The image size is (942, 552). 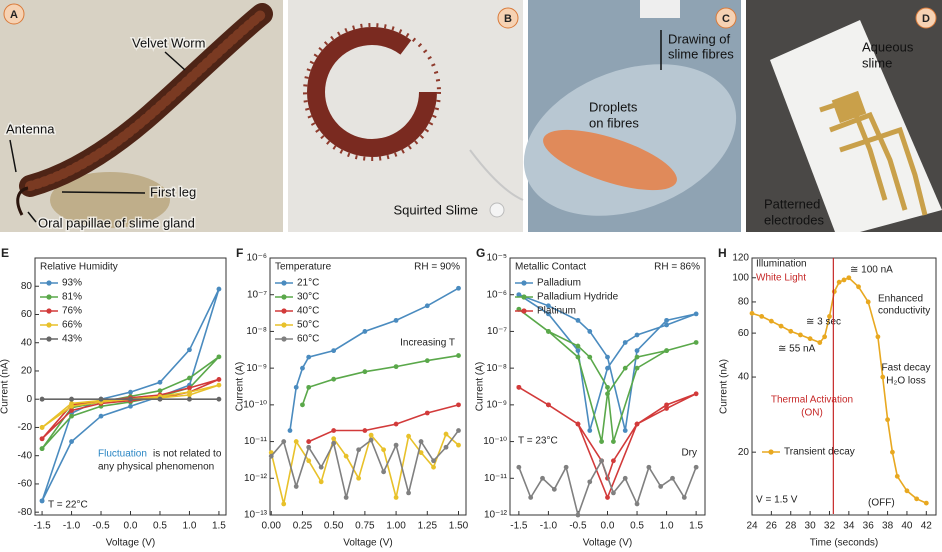 I want to click on x-tick-label: 0.25, so click(x=303, y=526).